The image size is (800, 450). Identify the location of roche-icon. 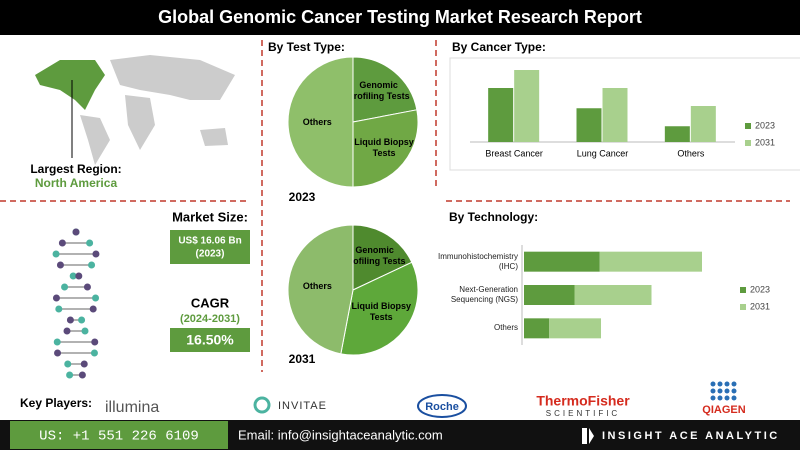
(442, 406).